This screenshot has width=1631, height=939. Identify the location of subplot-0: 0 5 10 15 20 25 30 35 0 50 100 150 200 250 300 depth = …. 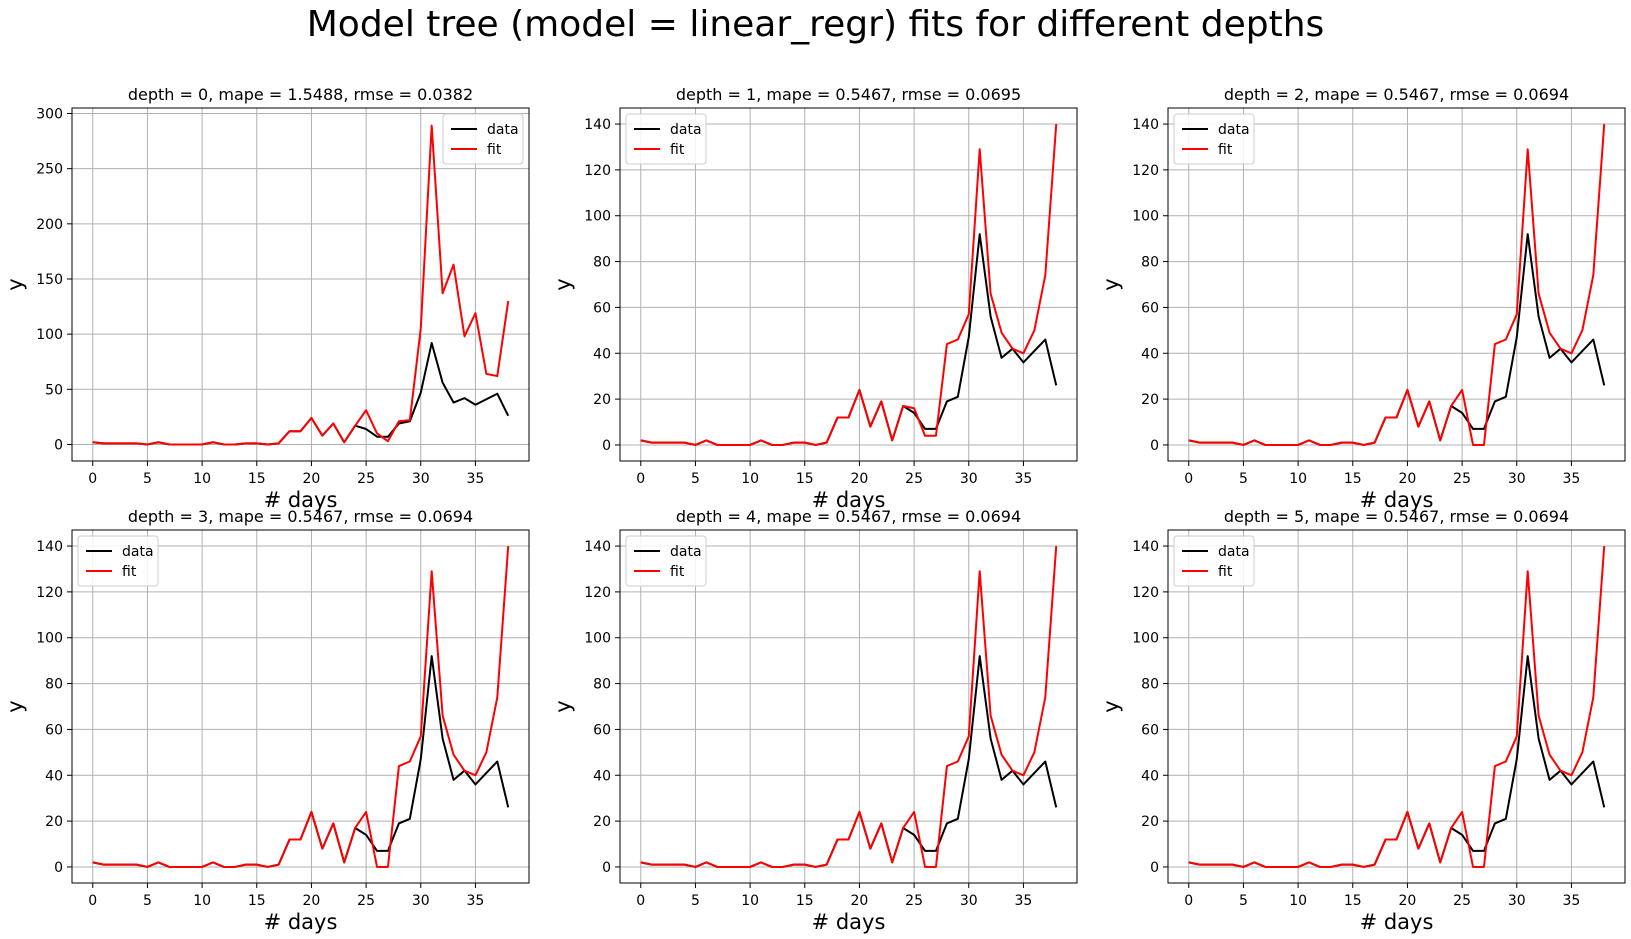
(266, 298).